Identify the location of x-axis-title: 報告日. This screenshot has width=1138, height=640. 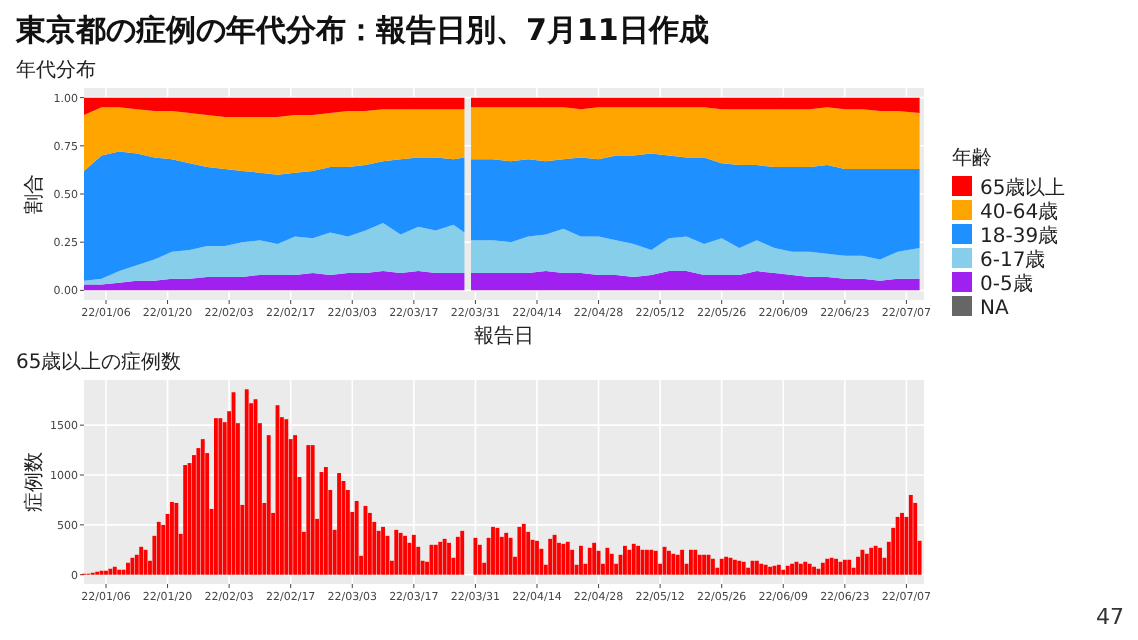
(504, 336).